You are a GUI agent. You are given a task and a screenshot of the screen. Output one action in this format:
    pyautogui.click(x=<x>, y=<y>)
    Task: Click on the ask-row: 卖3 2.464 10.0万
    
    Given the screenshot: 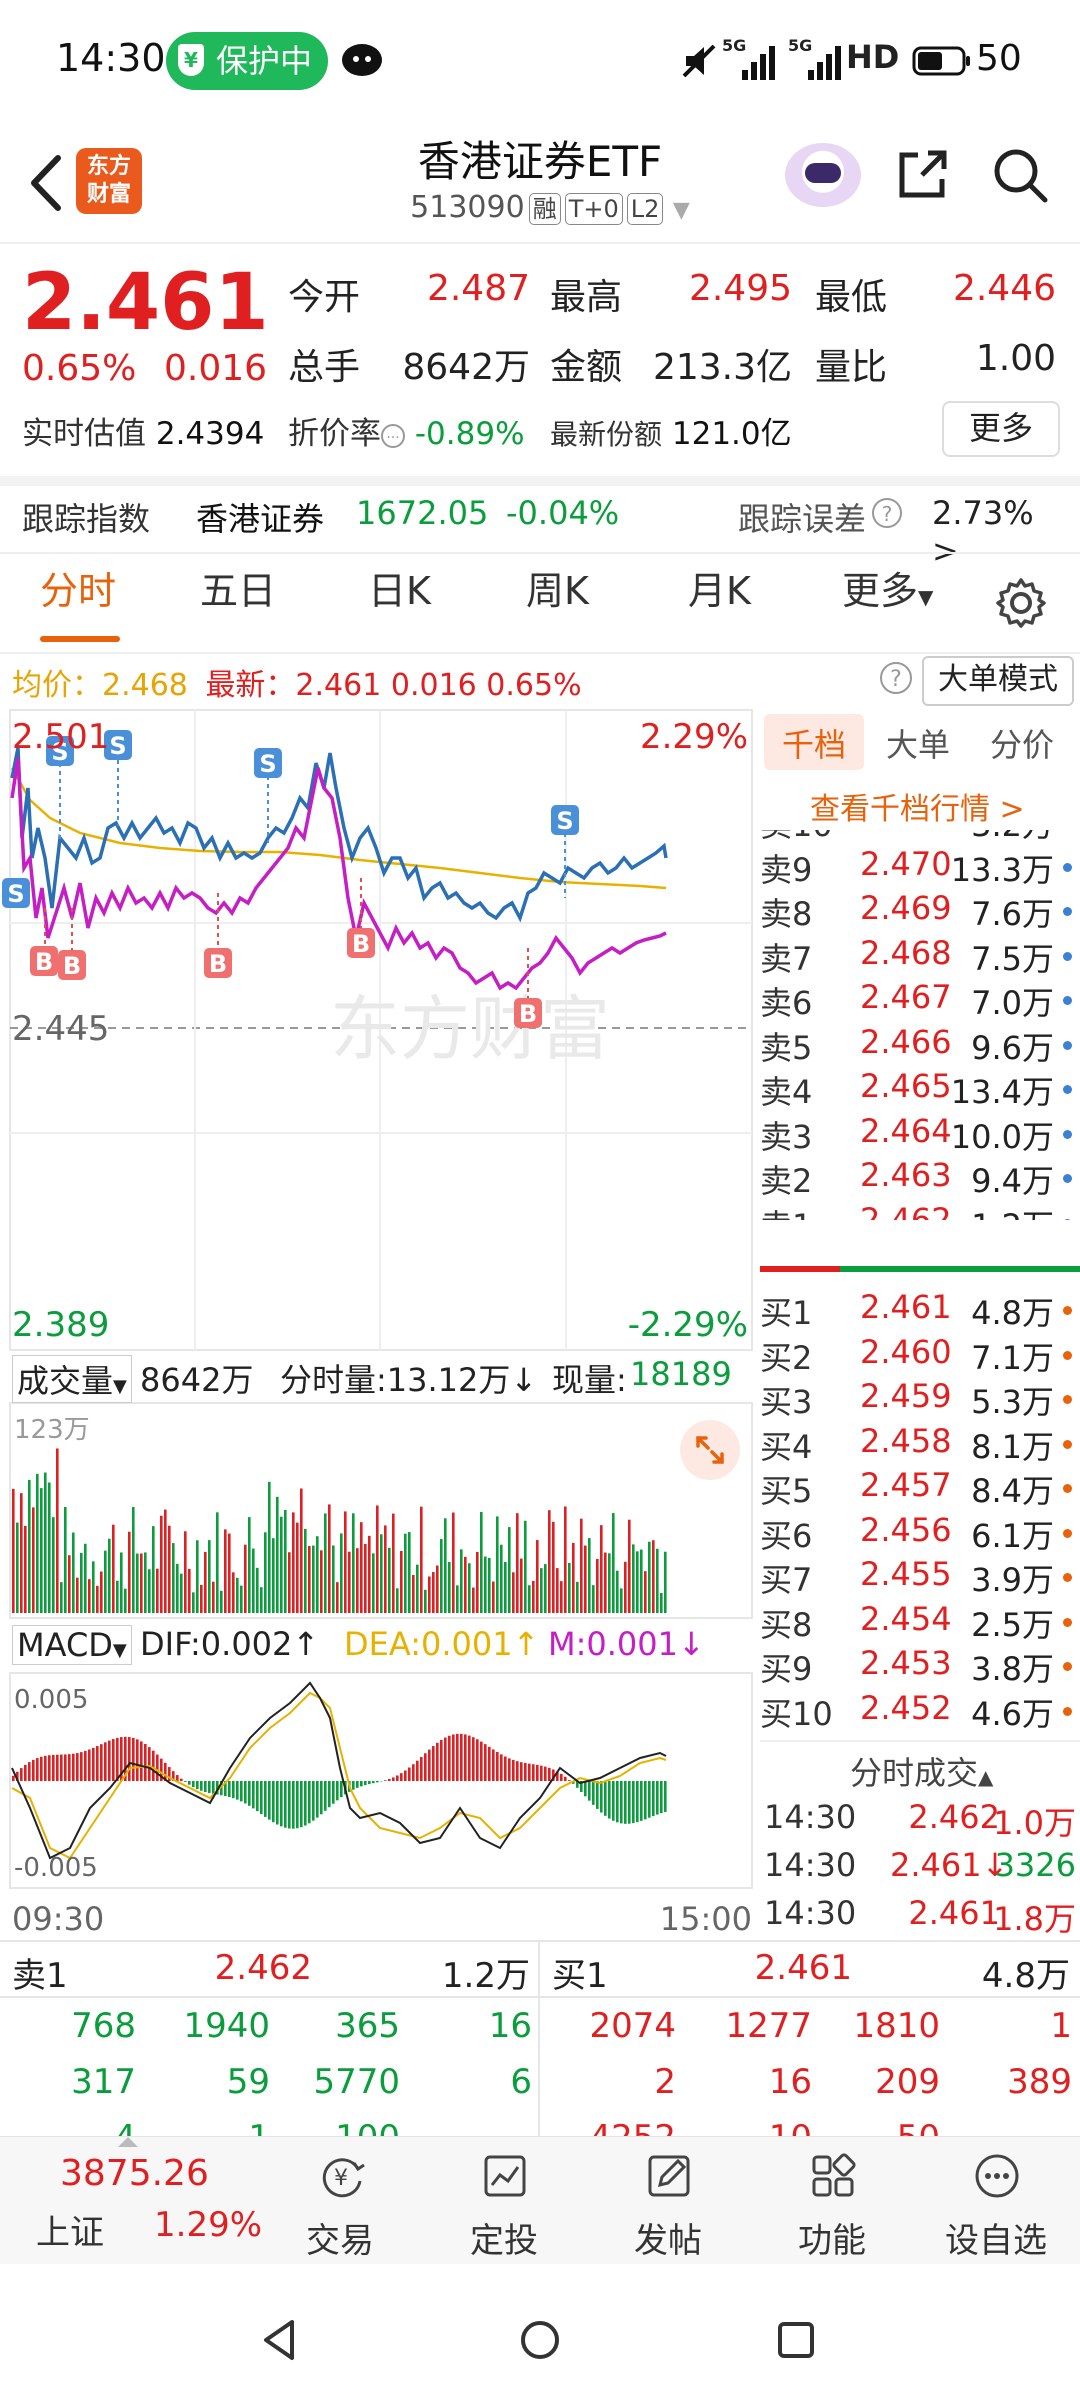 What is the action you would take?
    pyautogui.click(x=920, y=1134)
    